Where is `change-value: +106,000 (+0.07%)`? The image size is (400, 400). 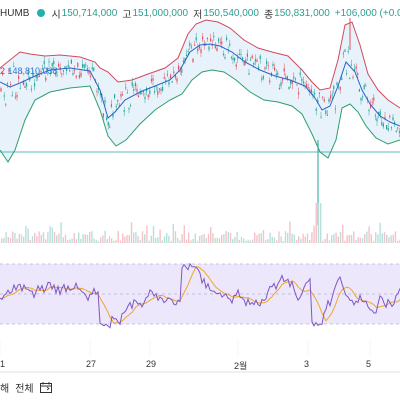
change-value: +106,000 (+0.07%) is located at coordinates (367, 13).